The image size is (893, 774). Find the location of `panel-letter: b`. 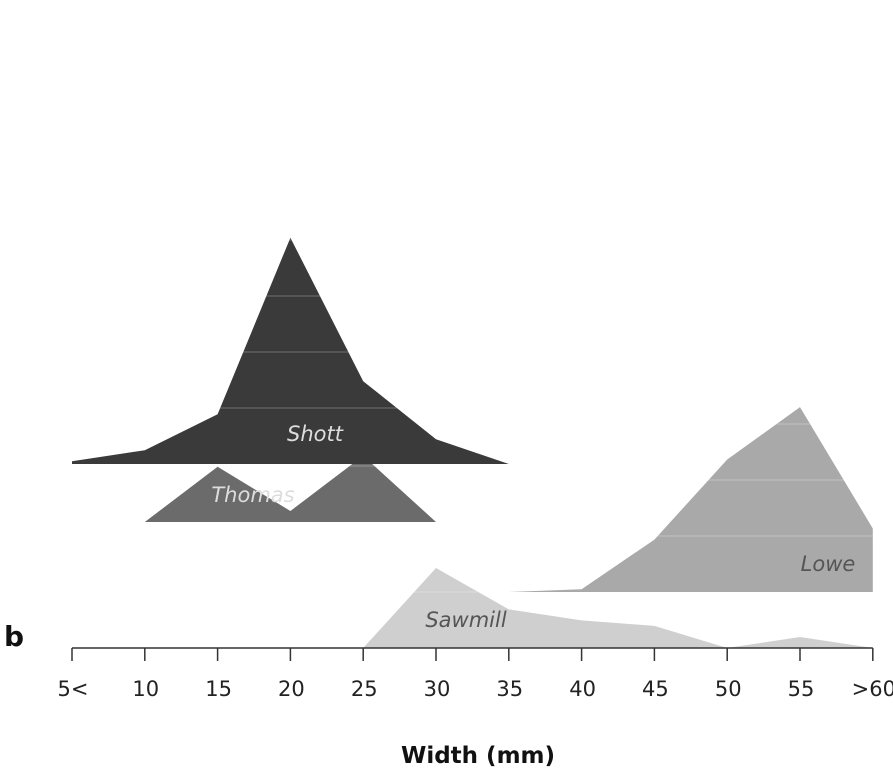

panel-letter: b is located at coordinates (14, 636).